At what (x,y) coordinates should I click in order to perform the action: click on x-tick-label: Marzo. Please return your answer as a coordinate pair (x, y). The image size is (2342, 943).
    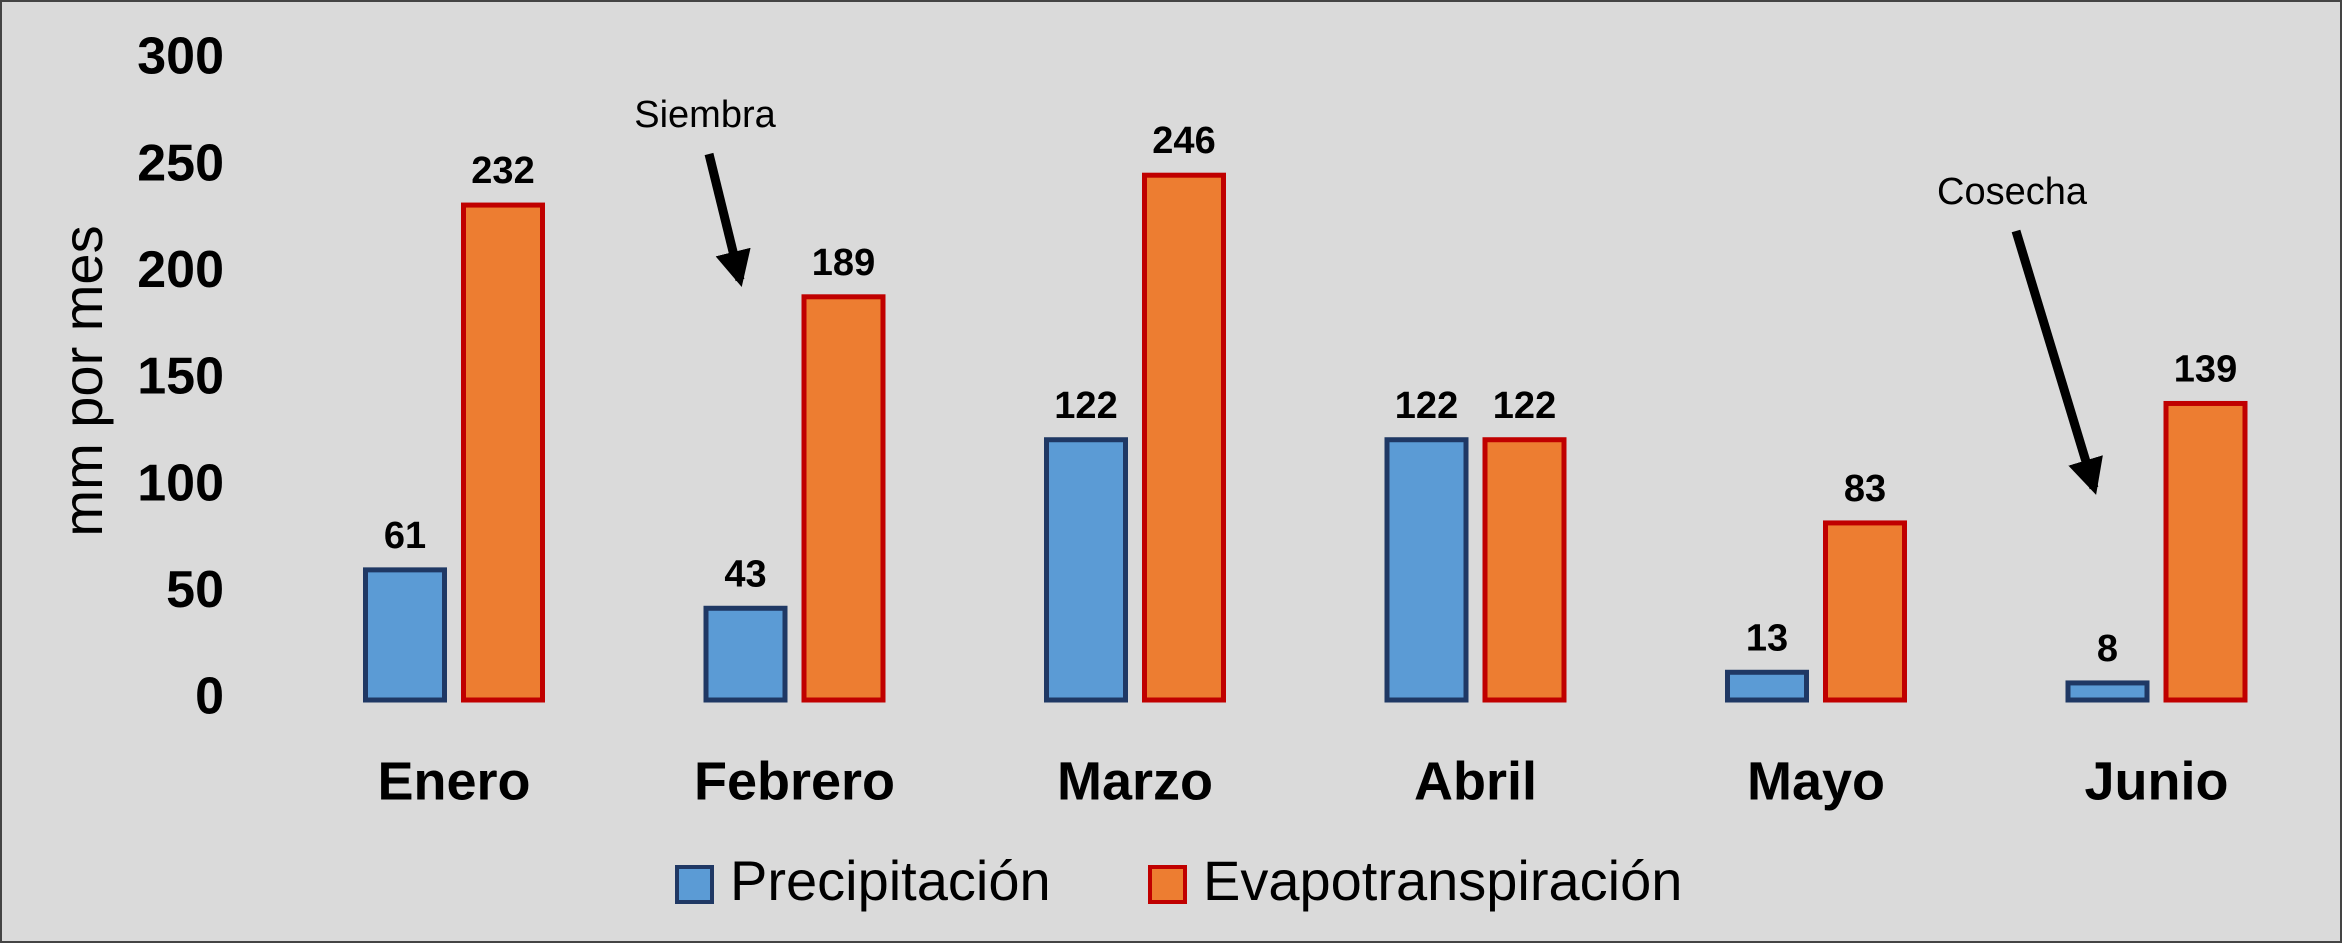
    Looking at the image, I should click on (1135, 781).